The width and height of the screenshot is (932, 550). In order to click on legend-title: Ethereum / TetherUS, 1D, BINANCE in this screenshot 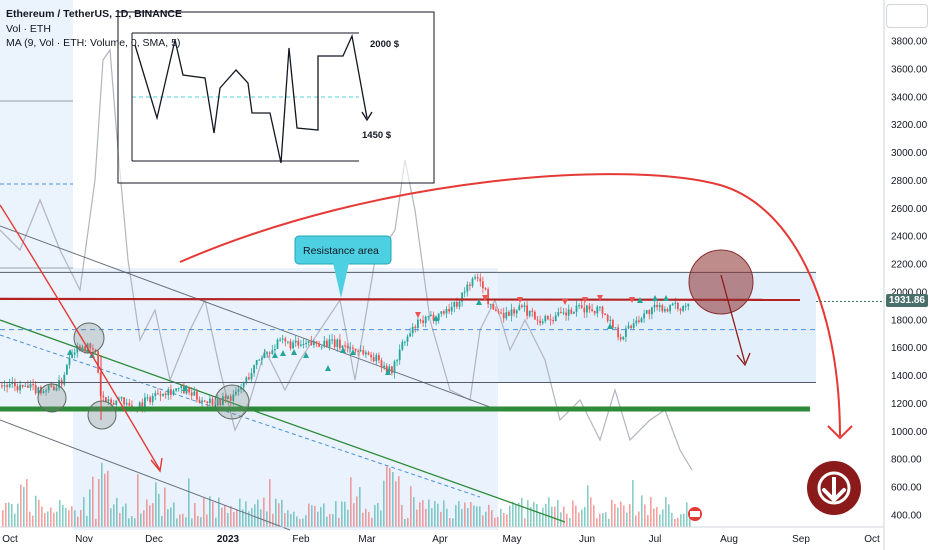, I will do `click(94, 14)`.